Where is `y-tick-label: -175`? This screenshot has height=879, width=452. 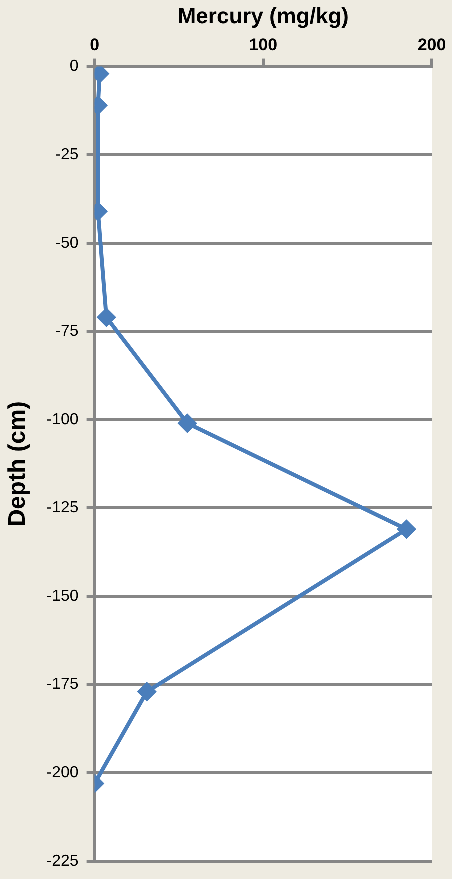 y-tick-label: -175 is located at coordinates (62, 685).